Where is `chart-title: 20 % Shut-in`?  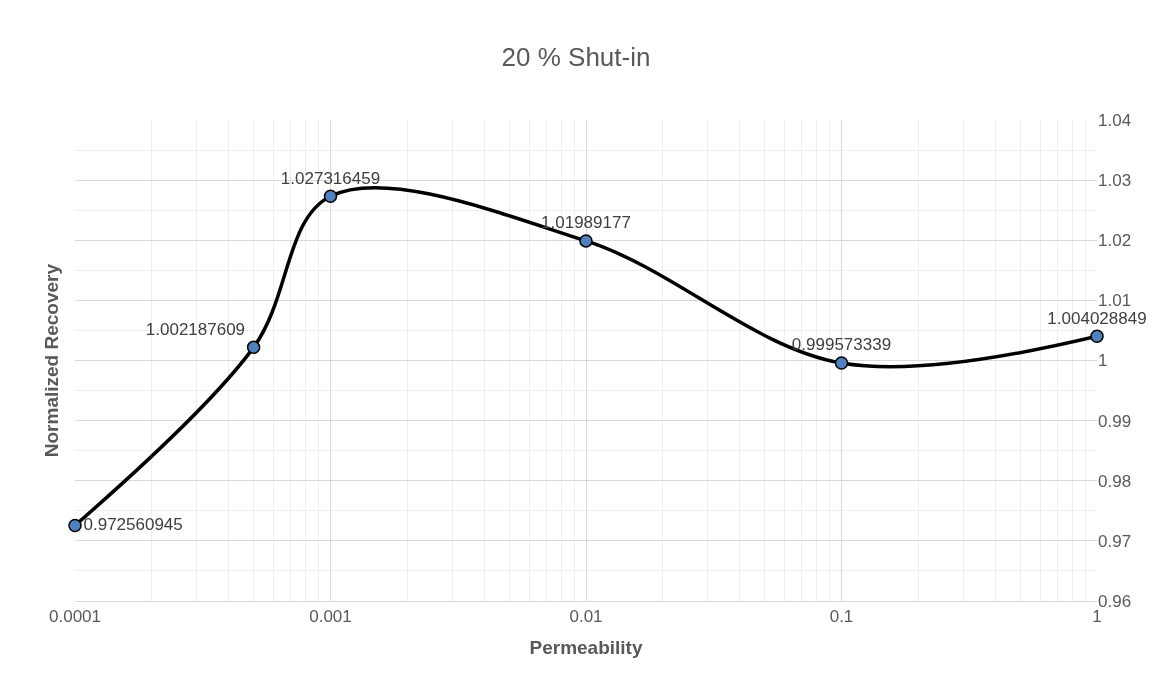 chart-title: 20 % Shut-in is located at coordinates (576, 56).